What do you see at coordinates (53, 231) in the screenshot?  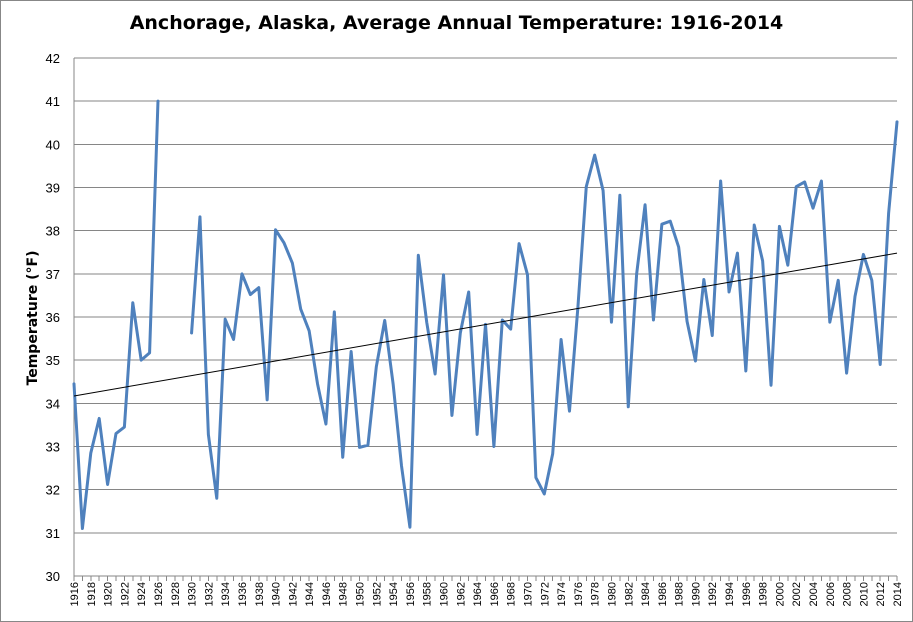 I see `y-tick-label: 38` at bounding box center [53, 231].